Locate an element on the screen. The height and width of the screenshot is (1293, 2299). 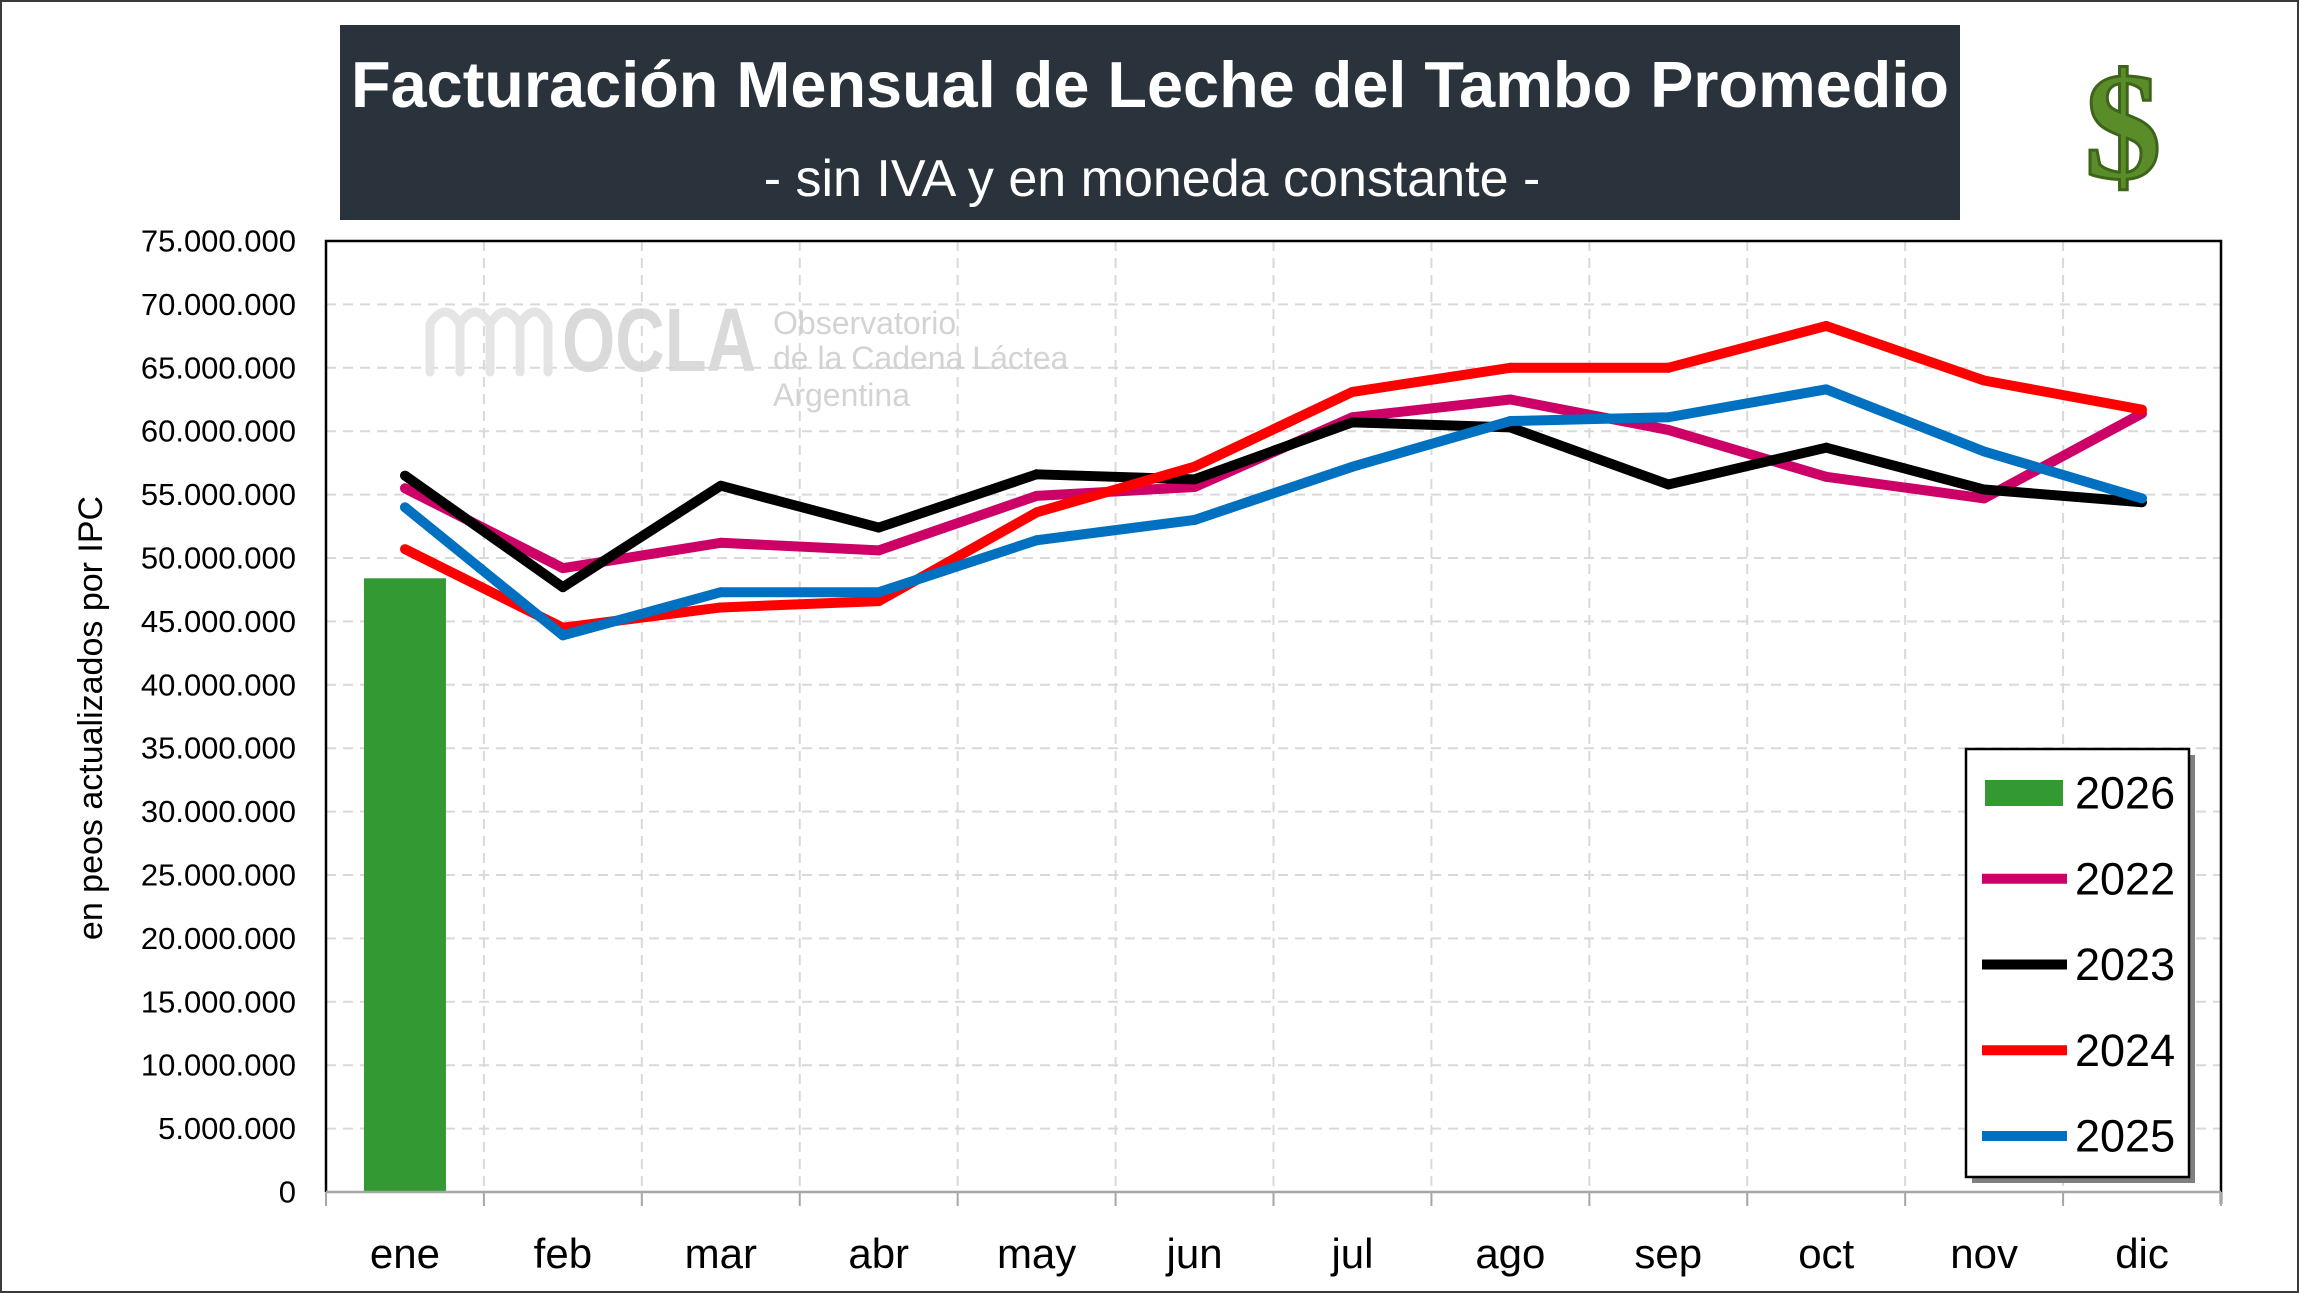
legend-item-2024: 2024 is located at coordinates (2078, 1050).